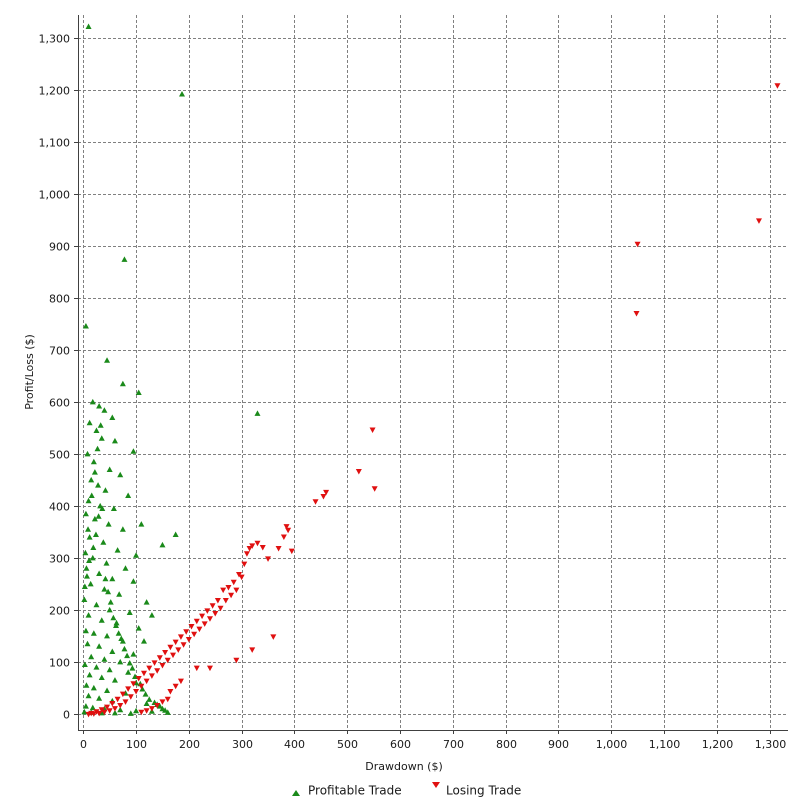 The image size is (802, 801). Describe the element at coordinates (189, 744) in the screenshot. I see `x-tick-label: 200` at that location.